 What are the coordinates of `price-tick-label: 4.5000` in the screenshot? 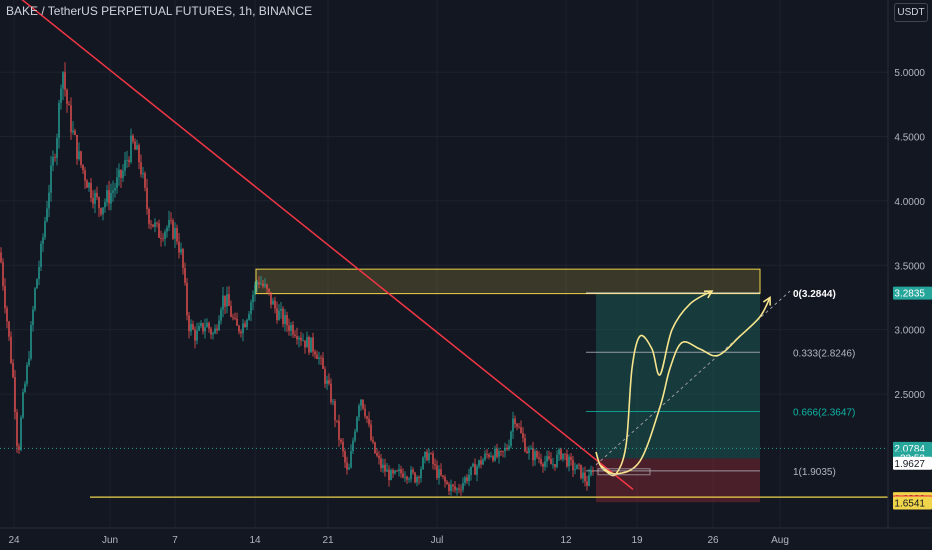 It's located at (909, 138).